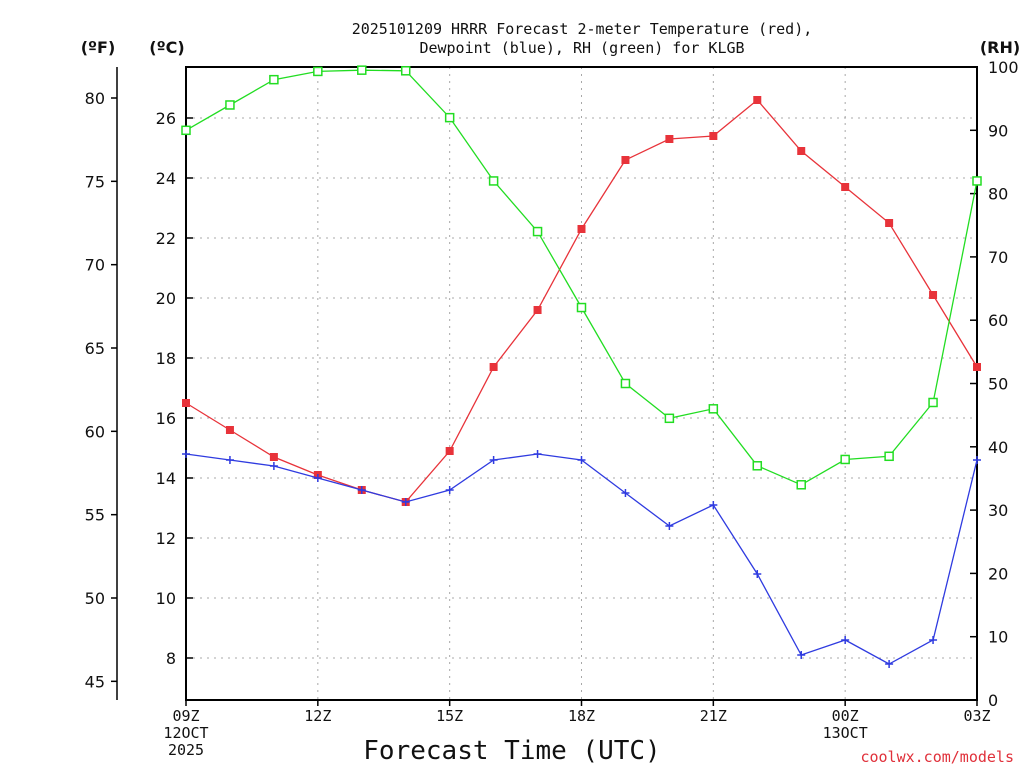 This screenshot has width=1024, height=768. What do you see at coordinates (166, 178) in the screenshot?
I see `celsius-tick-label: 24` at bounding box center [166, 178].